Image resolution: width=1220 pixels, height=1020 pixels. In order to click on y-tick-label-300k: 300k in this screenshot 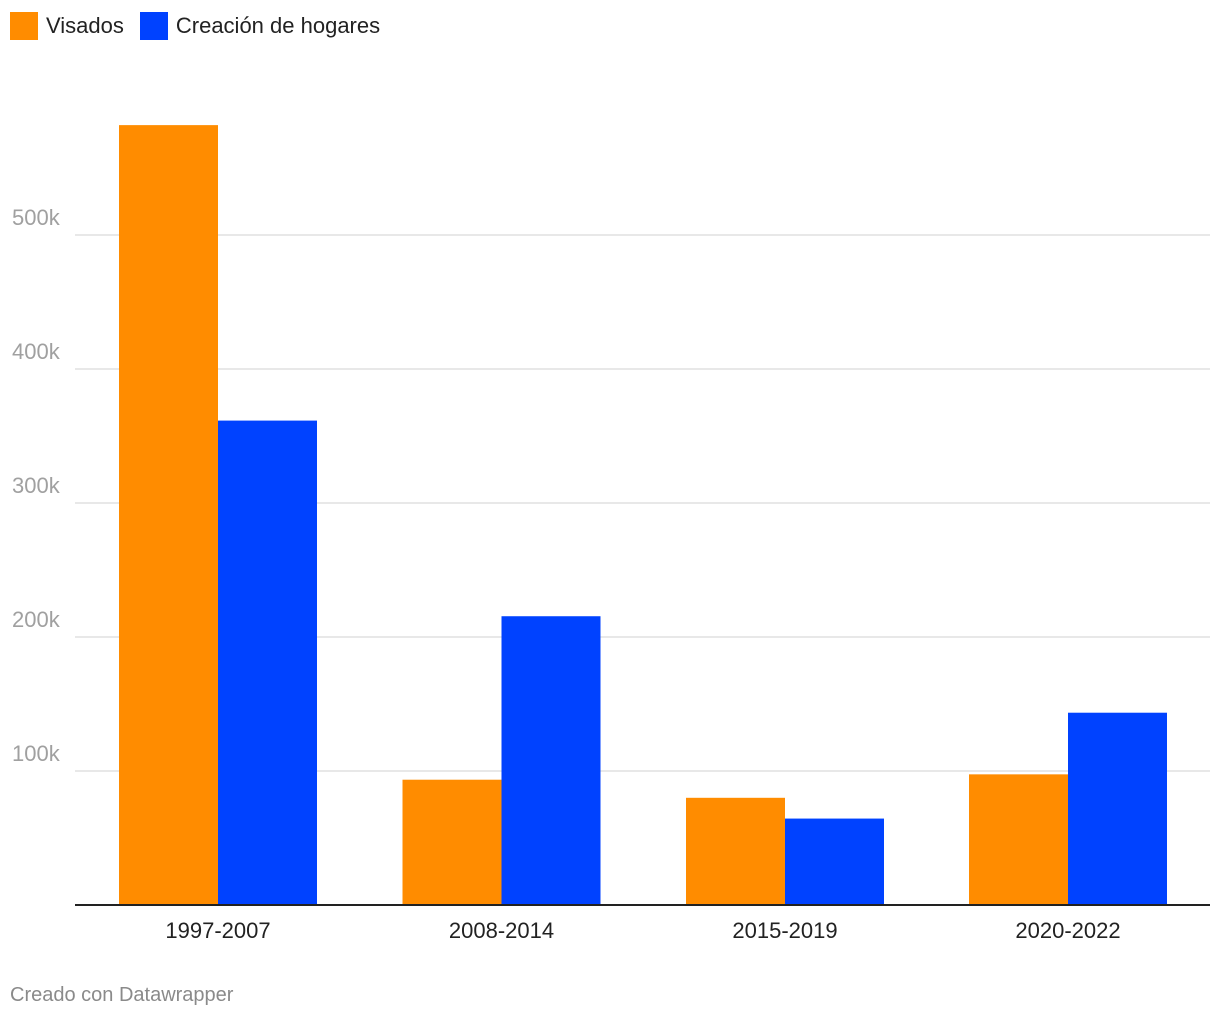, I will do `click(36, 485)`.